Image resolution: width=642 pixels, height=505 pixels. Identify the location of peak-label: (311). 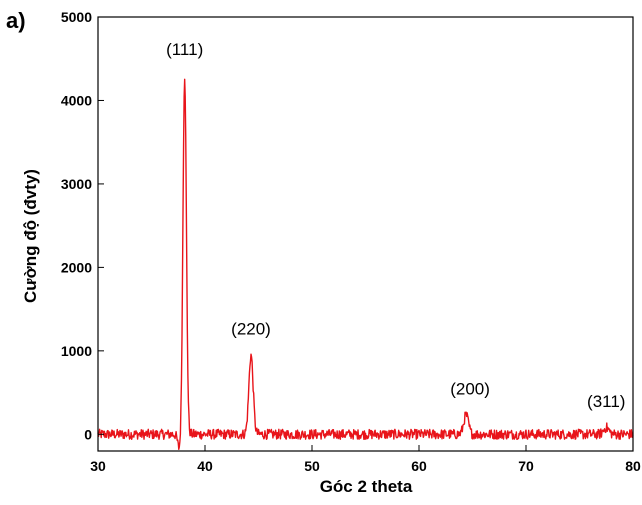
(606, 401).